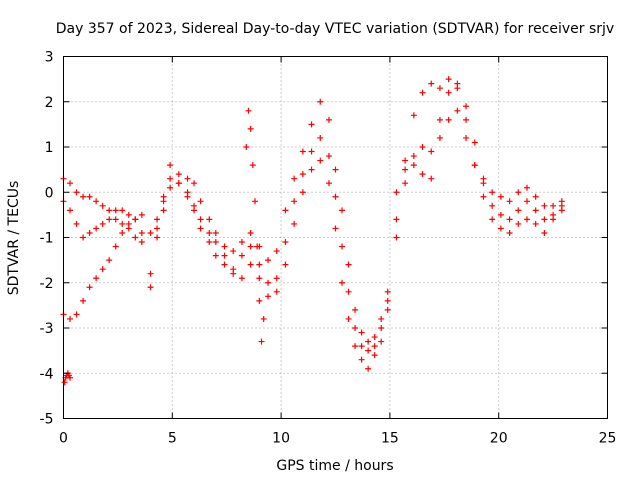 The height and width of the screenshot is (480, 640). What do you see at coordinates (334, 466) in the screenshot?
I see `x-axis-label: GPS time / hours` at bounding box center [334, 466].